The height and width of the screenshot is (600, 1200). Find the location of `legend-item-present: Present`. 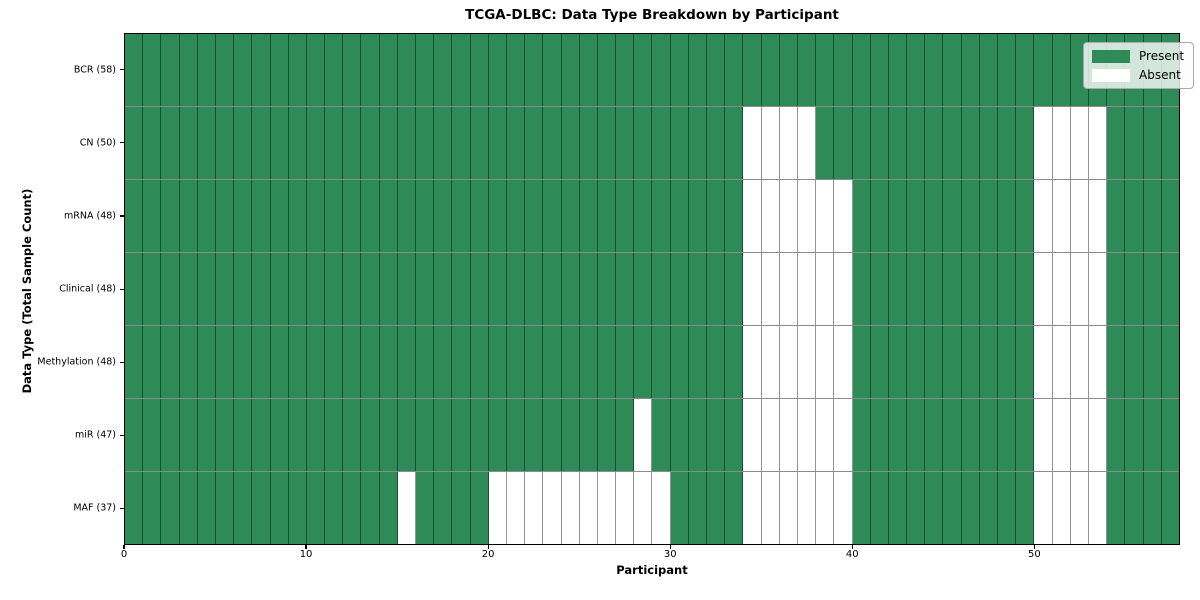

legend-item-present: Present is located at coordinates (1138, 56).